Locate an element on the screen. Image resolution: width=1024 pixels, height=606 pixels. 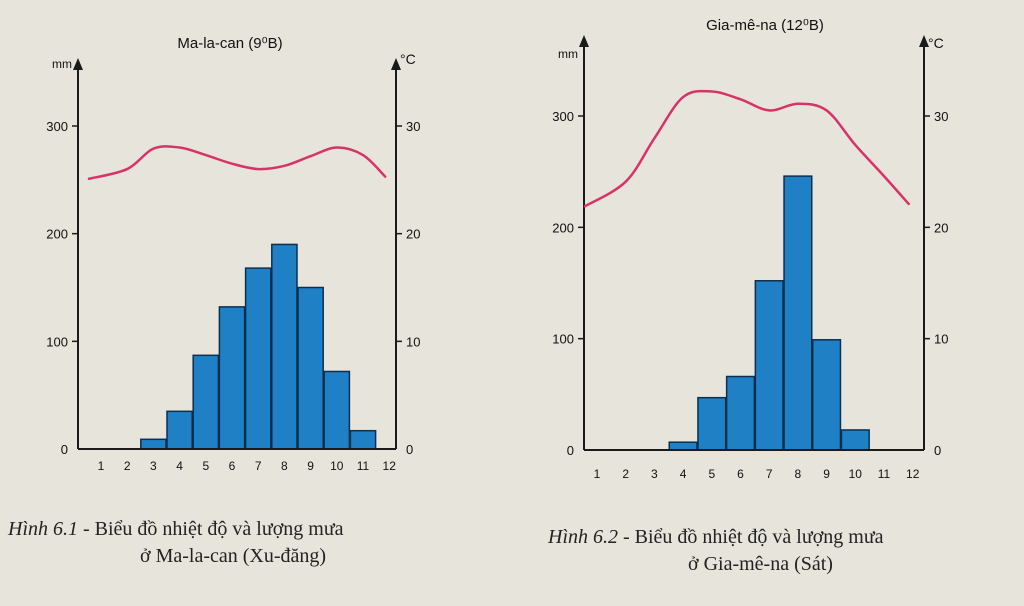
chart1-month-label-4: 4 is located at coordinates (179, 466).